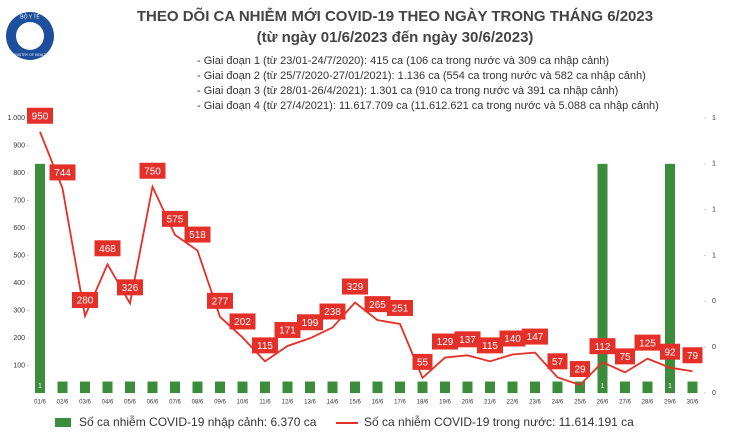 The width and height of the screenshot is (730, 435). What do you see at coordinates (625, 357) in the screenshot?
I see `data-label: 75` at bounding box center [625, 357].